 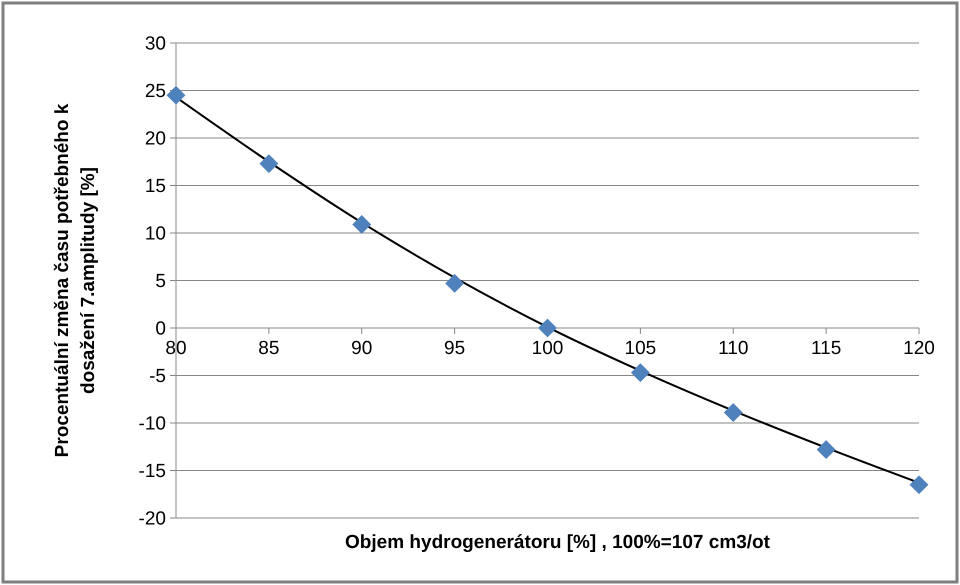 What do you see at coordinates (548, 348) in the screenshot?
I see `x-tick-label: 100` at bounding box center [548, 348].